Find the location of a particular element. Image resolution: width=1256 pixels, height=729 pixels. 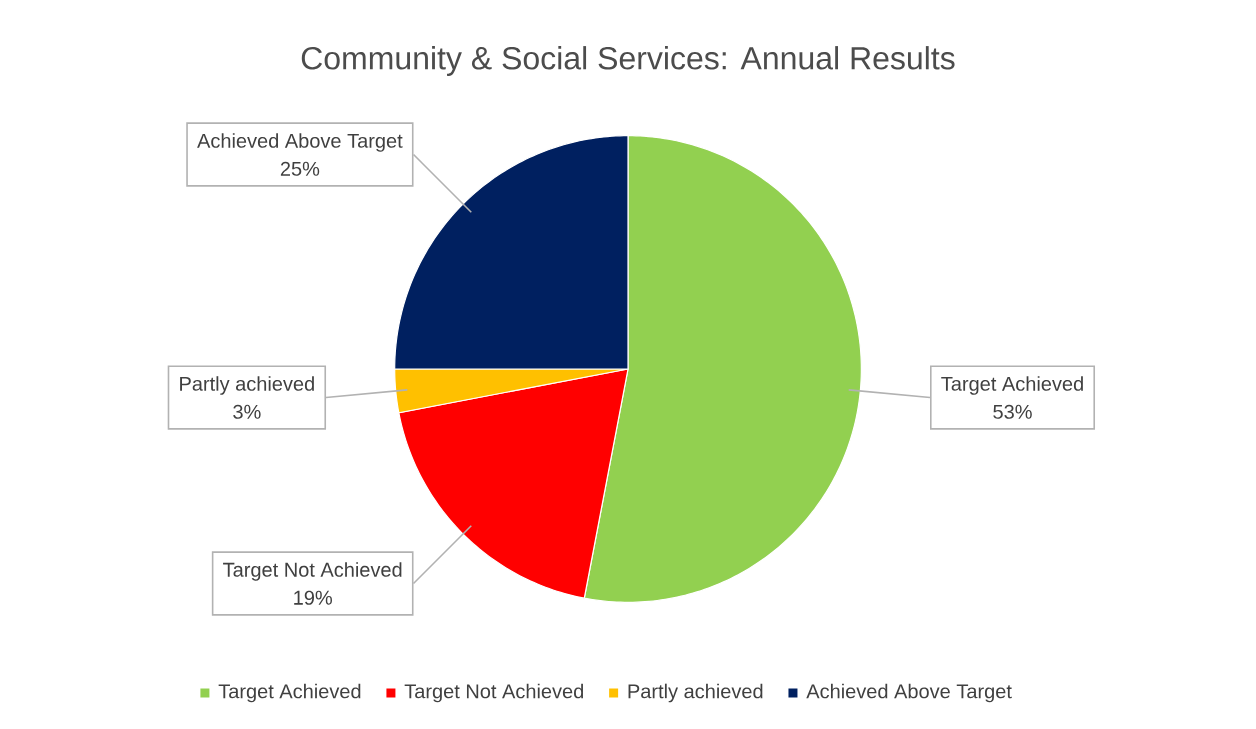

legend-label: Target Not Achieved is located at coordinates (494, 693).